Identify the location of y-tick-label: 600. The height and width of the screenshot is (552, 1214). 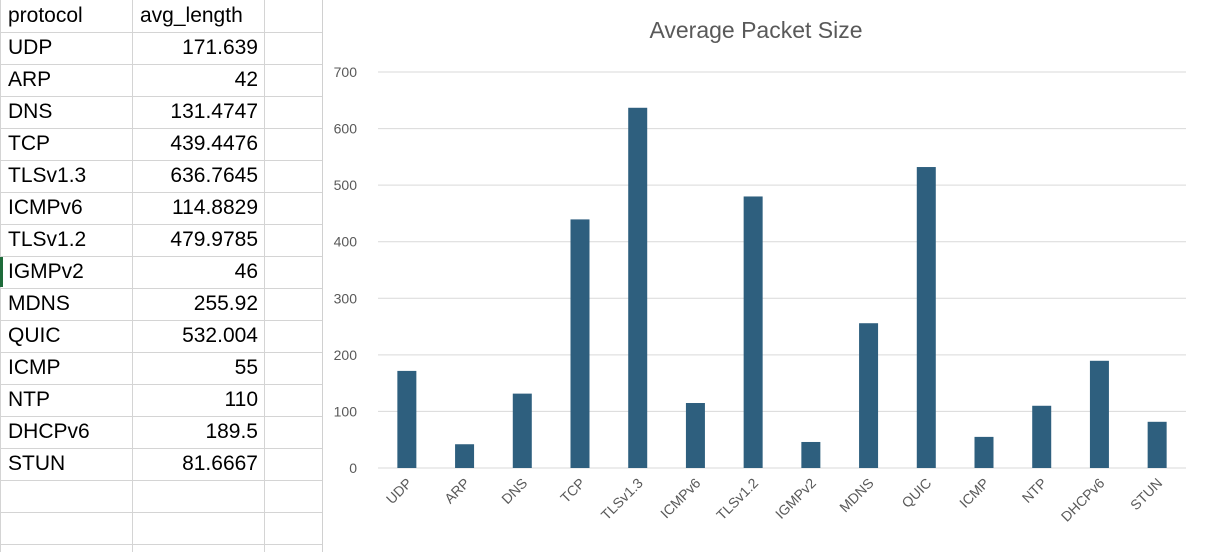
(346, 129).